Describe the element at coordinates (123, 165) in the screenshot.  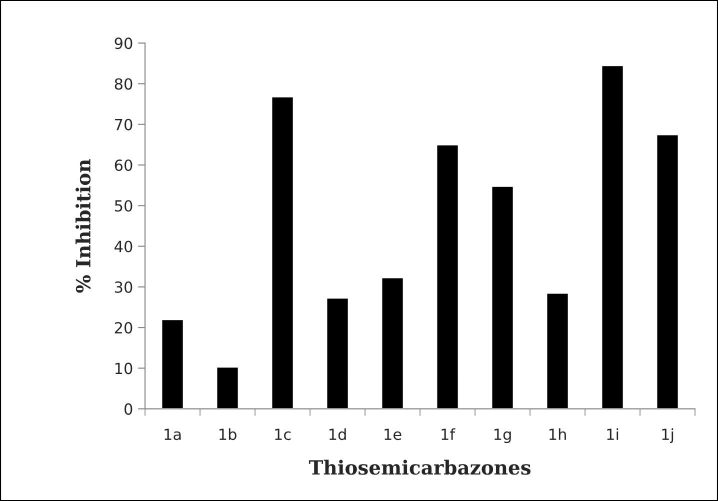
I see `y-tick-label: 60` at that location.